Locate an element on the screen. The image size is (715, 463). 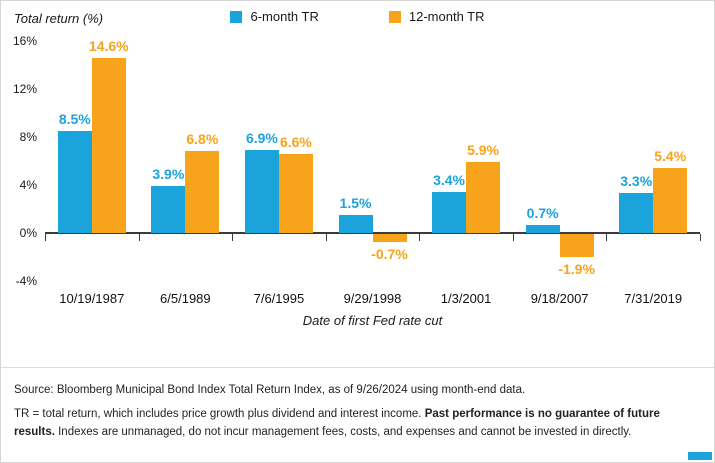
category-label: 1/3/2001 is located at coordinates (466, 298).